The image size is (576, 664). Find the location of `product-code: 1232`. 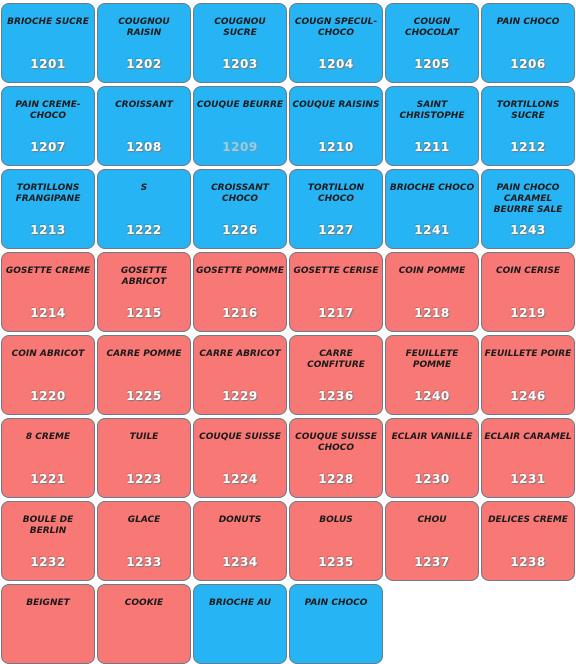

product-code: 1232 is located at coordinates (48, 562).